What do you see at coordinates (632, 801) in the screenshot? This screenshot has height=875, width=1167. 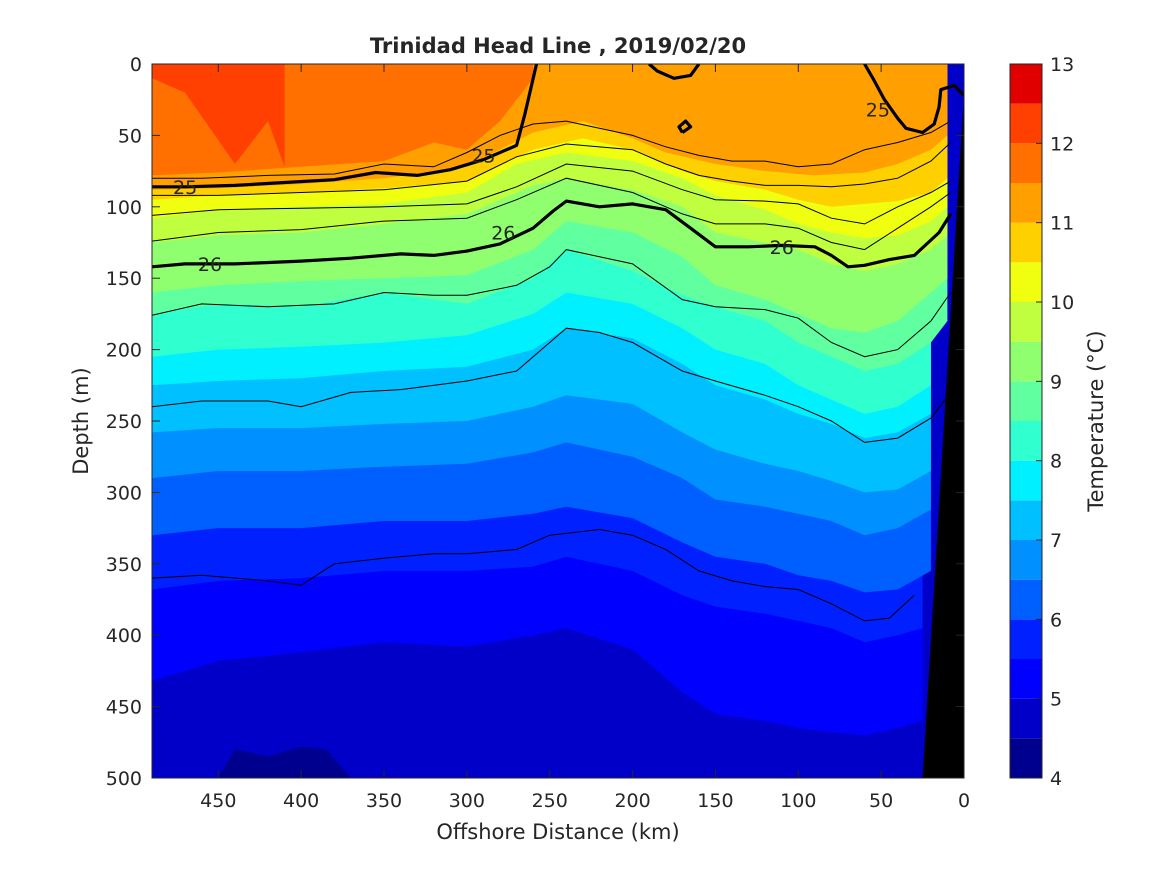 I see `x-tick-label: 200` at bounding box center [632, 801].